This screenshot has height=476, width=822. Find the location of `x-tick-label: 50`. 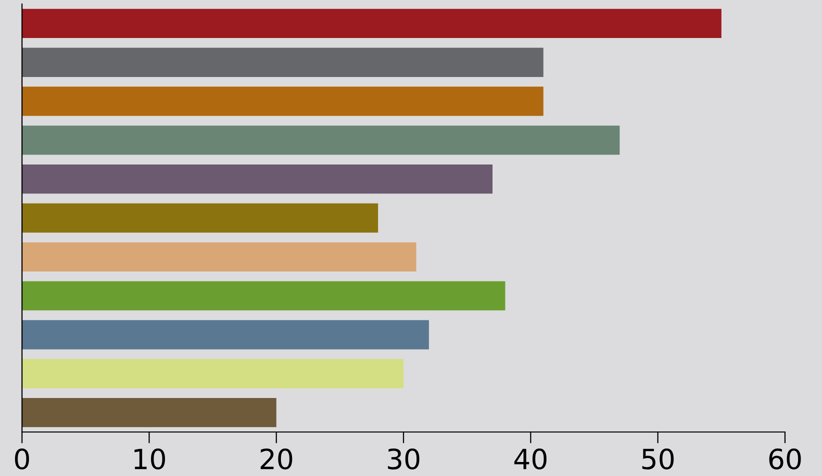

x-tick-label: 50 is located at coordinates (658, 459).